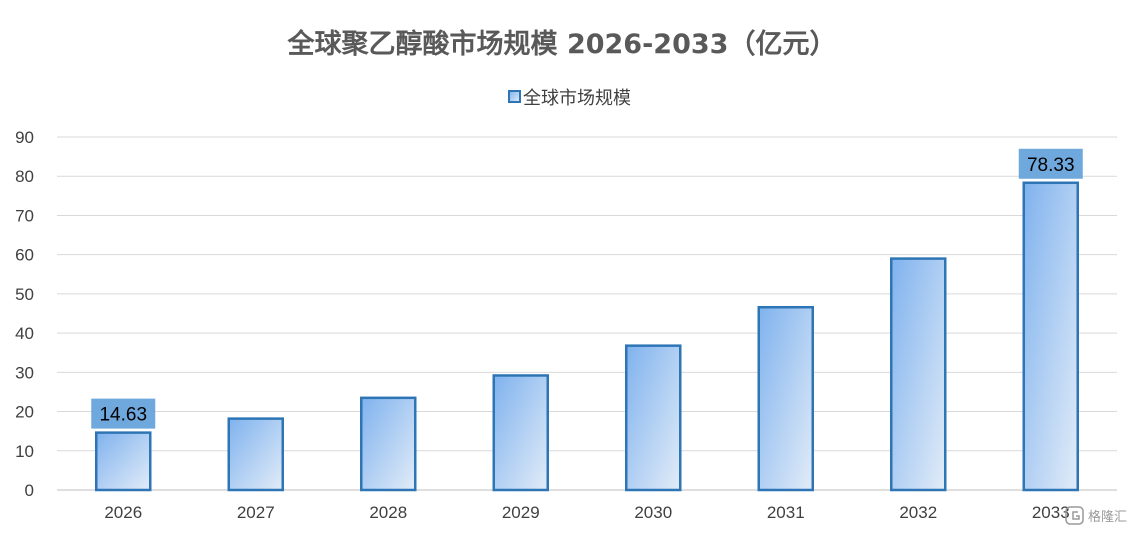 This screenshot has height=536, width=1139. What do you see at coordinates (918, 374) in the screenshot?
I see `bar-2032` at bounding box center [918, 374].